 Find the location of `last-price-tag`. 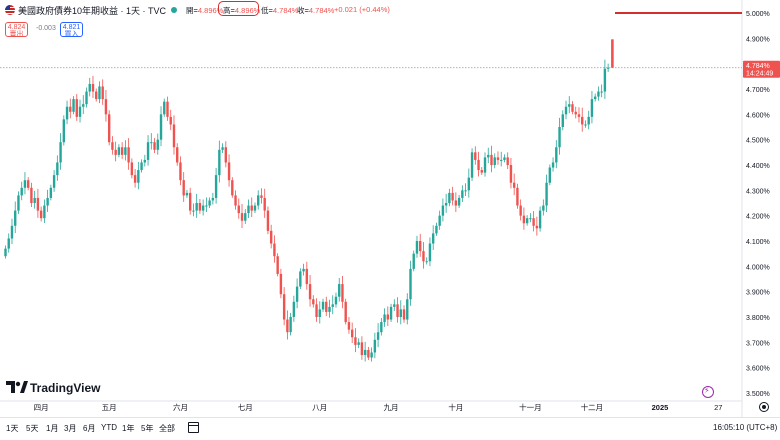

last-price-tag is located at coordinates (761, 69).